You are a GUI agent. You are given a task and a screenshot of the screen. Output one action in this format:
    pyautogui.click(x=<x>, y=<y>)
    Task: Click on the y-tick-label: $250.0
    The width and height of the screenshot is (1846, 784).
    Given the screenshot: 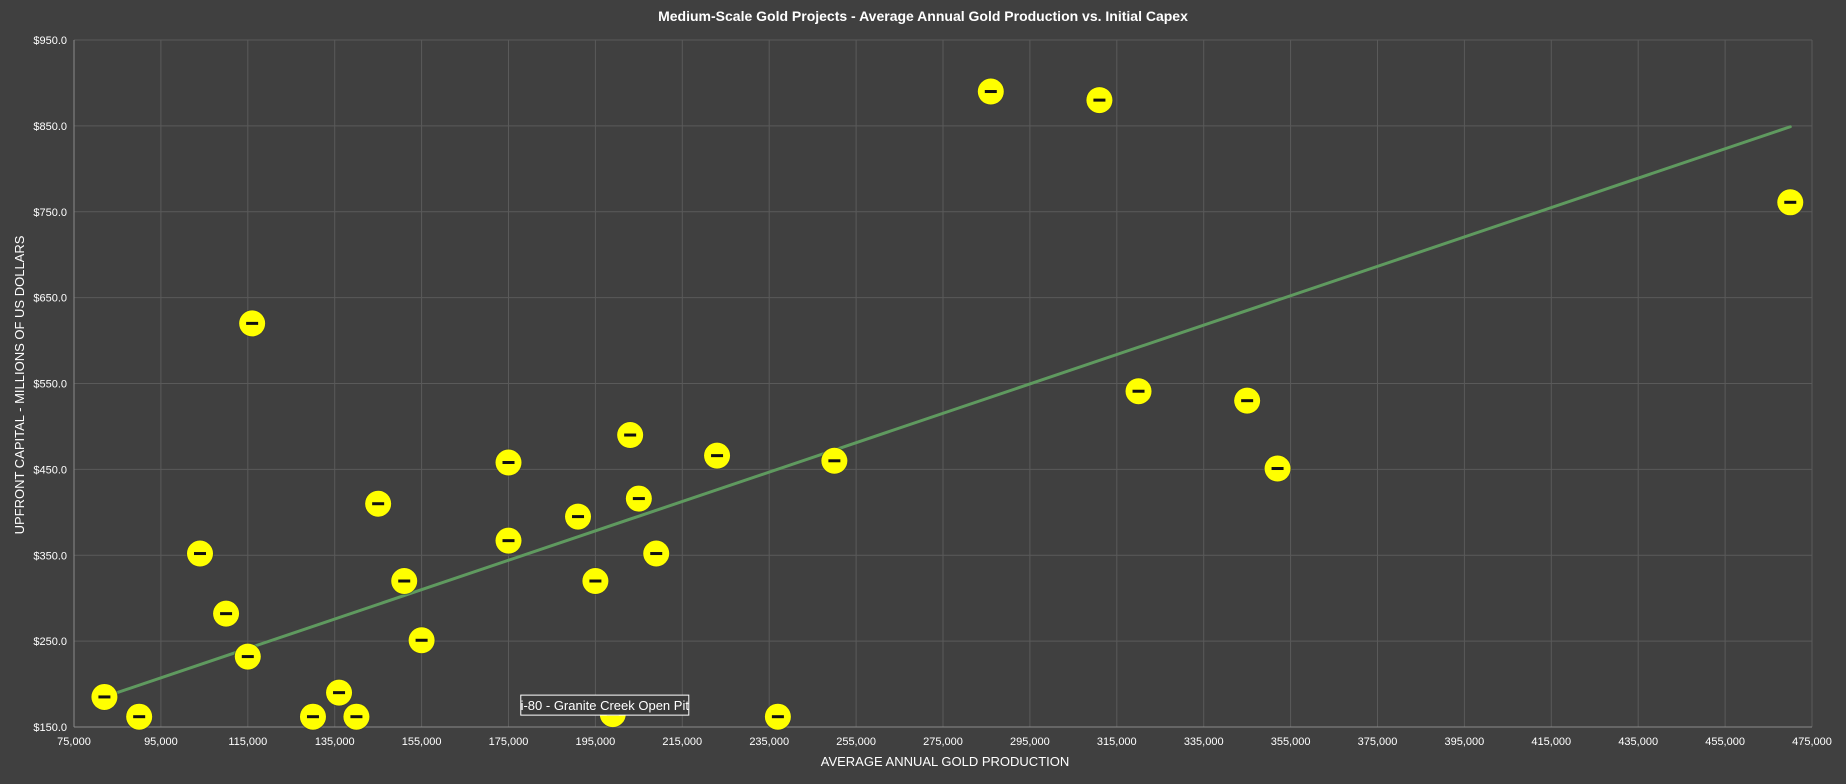 What is the action you would take?
    pyautogui.click(x=50, y=642)
    